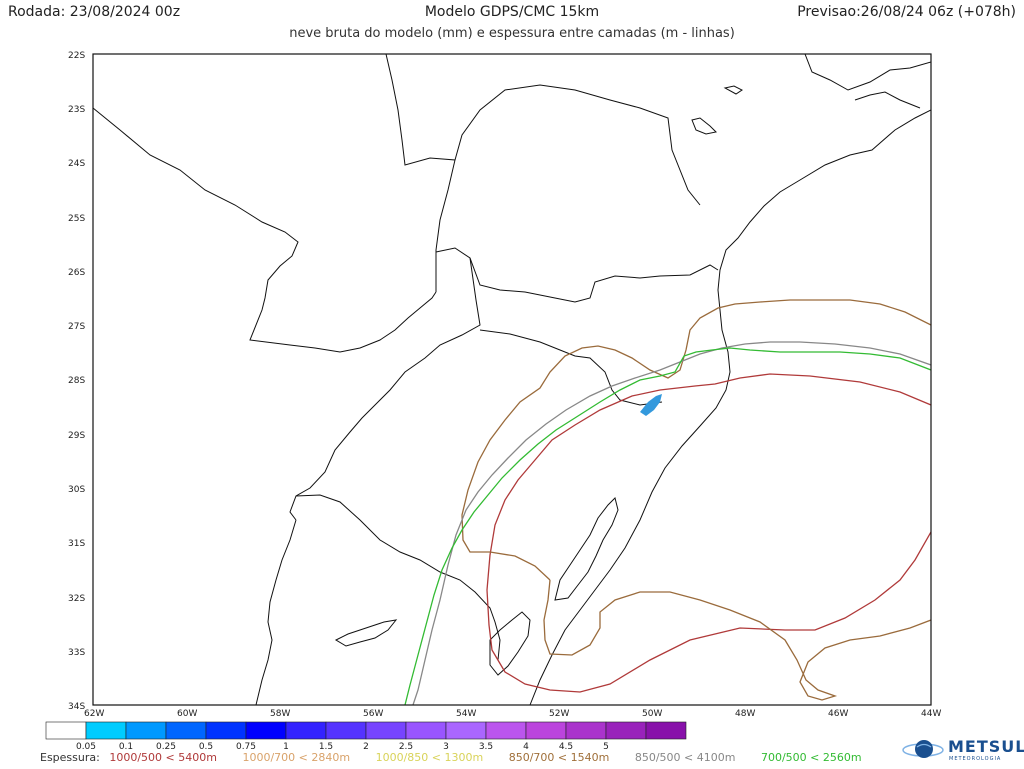  I want to click on legend-title: Espessura:, so click(70, 757).